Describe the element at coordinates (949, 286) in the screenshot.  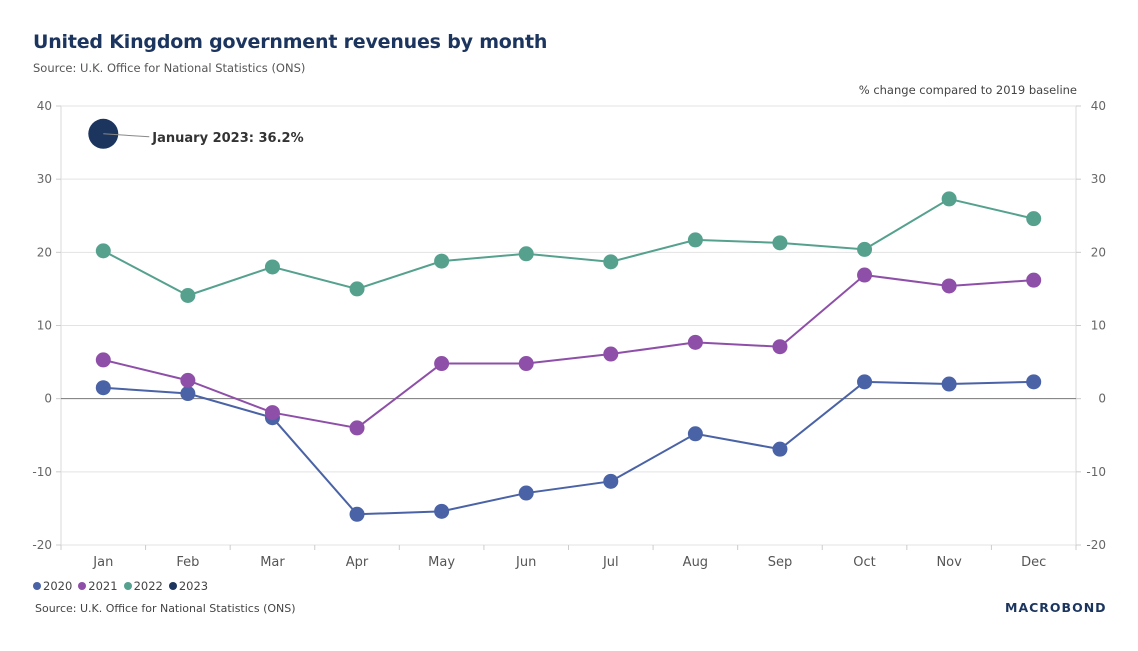
I see `data-point-2021-nov` at that location.